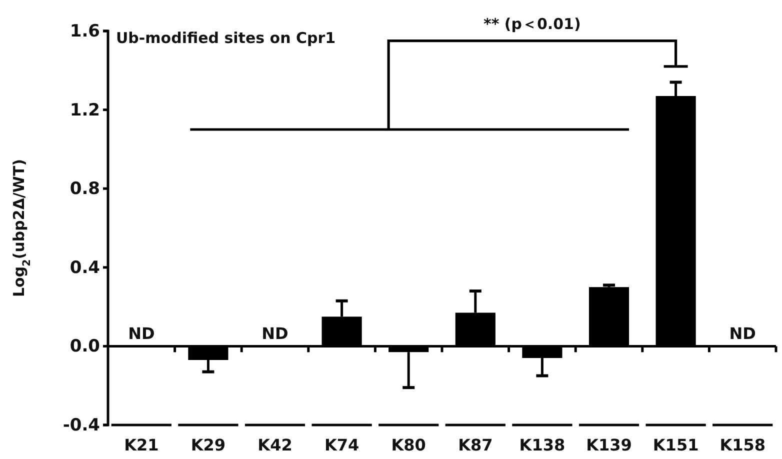 The image size is (782, 459). I want to click on x-tick-label: K80, so click(408, 444).